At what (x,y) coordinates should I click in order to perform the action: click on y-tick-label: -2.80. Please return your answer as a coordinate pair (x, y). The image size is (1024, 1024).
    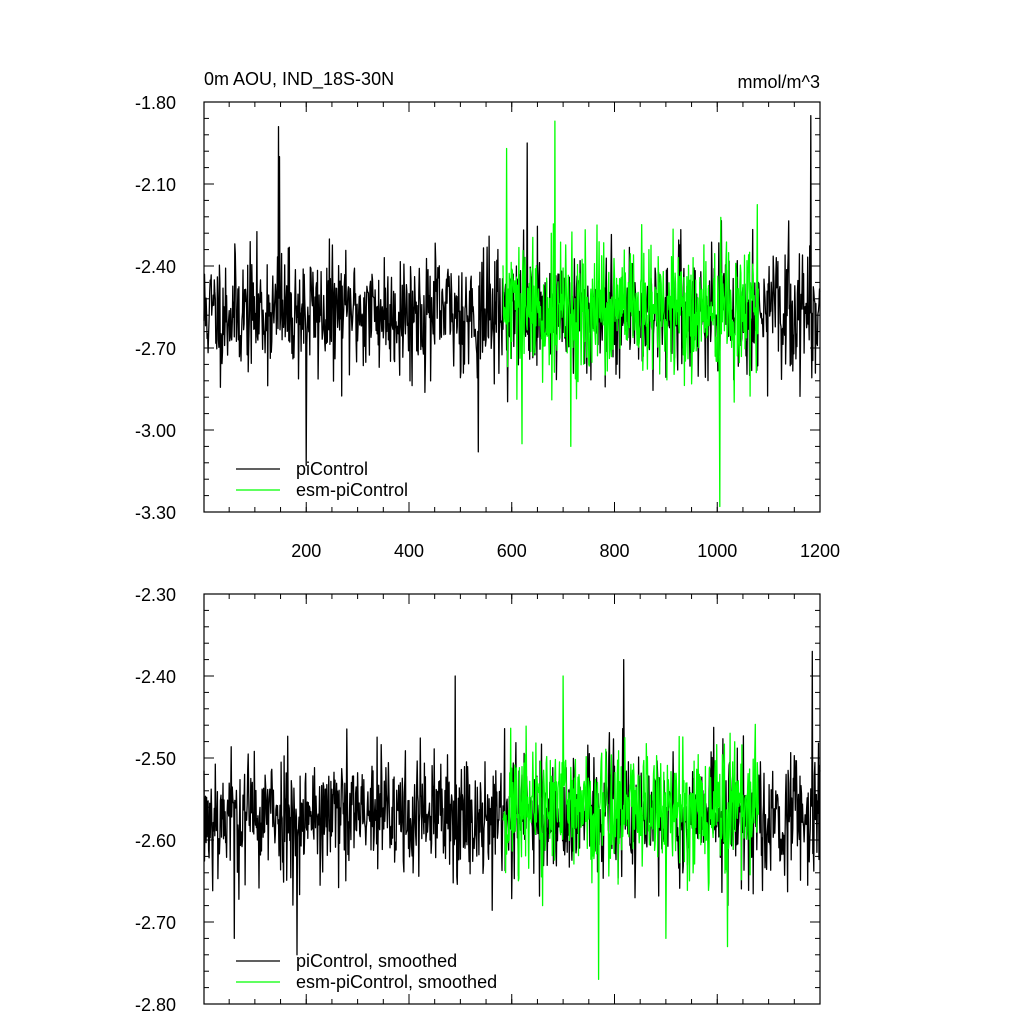
    Looking at the image, I should click on (155, 1005).